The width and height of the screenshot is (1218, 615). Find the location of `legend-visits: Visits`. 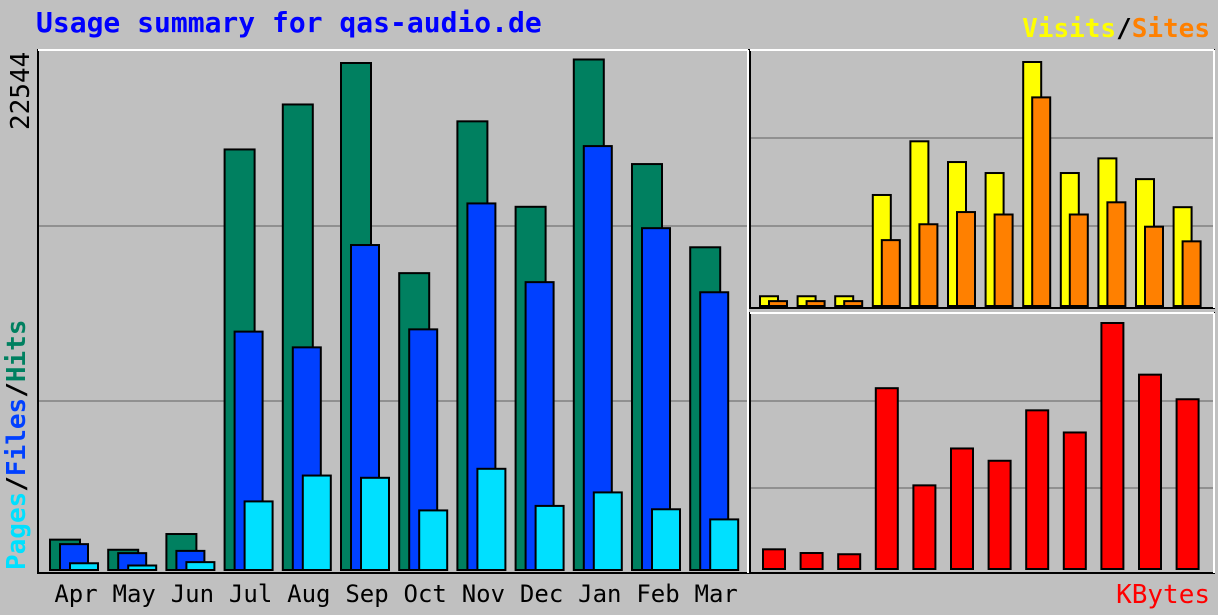

legend-visits: Visits is located at coordinates (1069, 29).